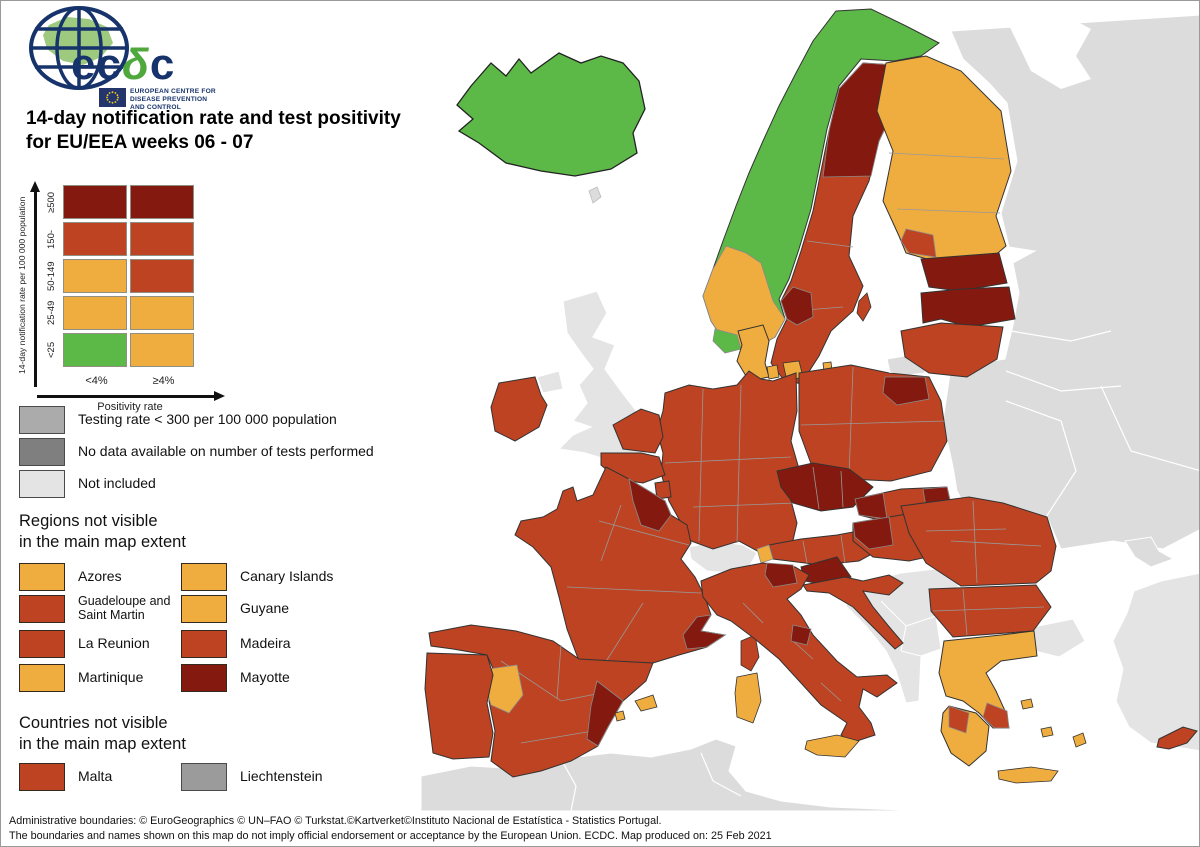 The height and width of the screenshot is (847, 1200). Describe the element at coordinates (100, 576) in the screenshot. I see `azores-label: Azores` at that location.